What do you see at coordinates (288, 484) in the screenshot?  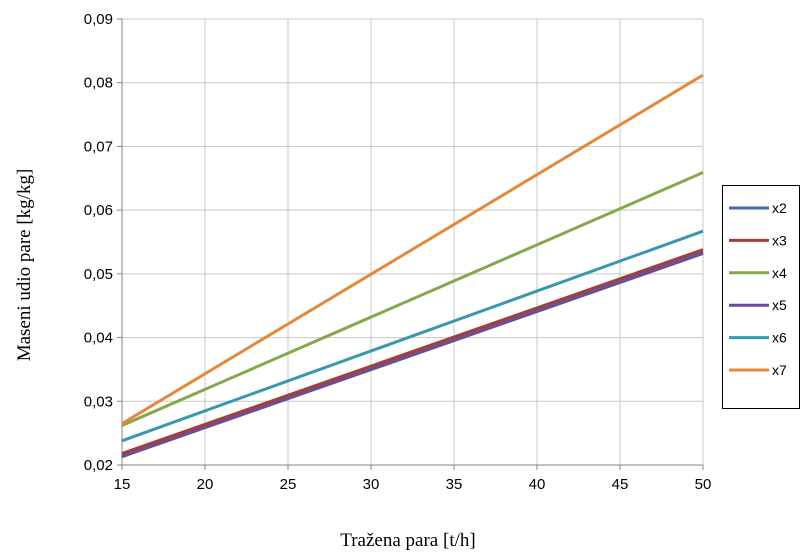 I see `x-tick-label: 25` at bounding box center [288, 484].